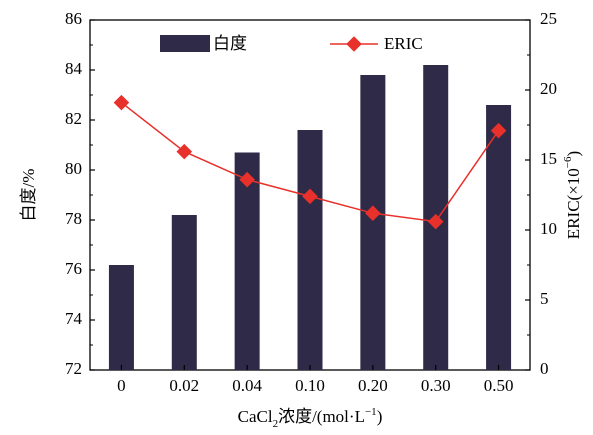  Describe the element at coordinates (548, 88) in the screenshot. I see `right-tick-label: 20` at that location.